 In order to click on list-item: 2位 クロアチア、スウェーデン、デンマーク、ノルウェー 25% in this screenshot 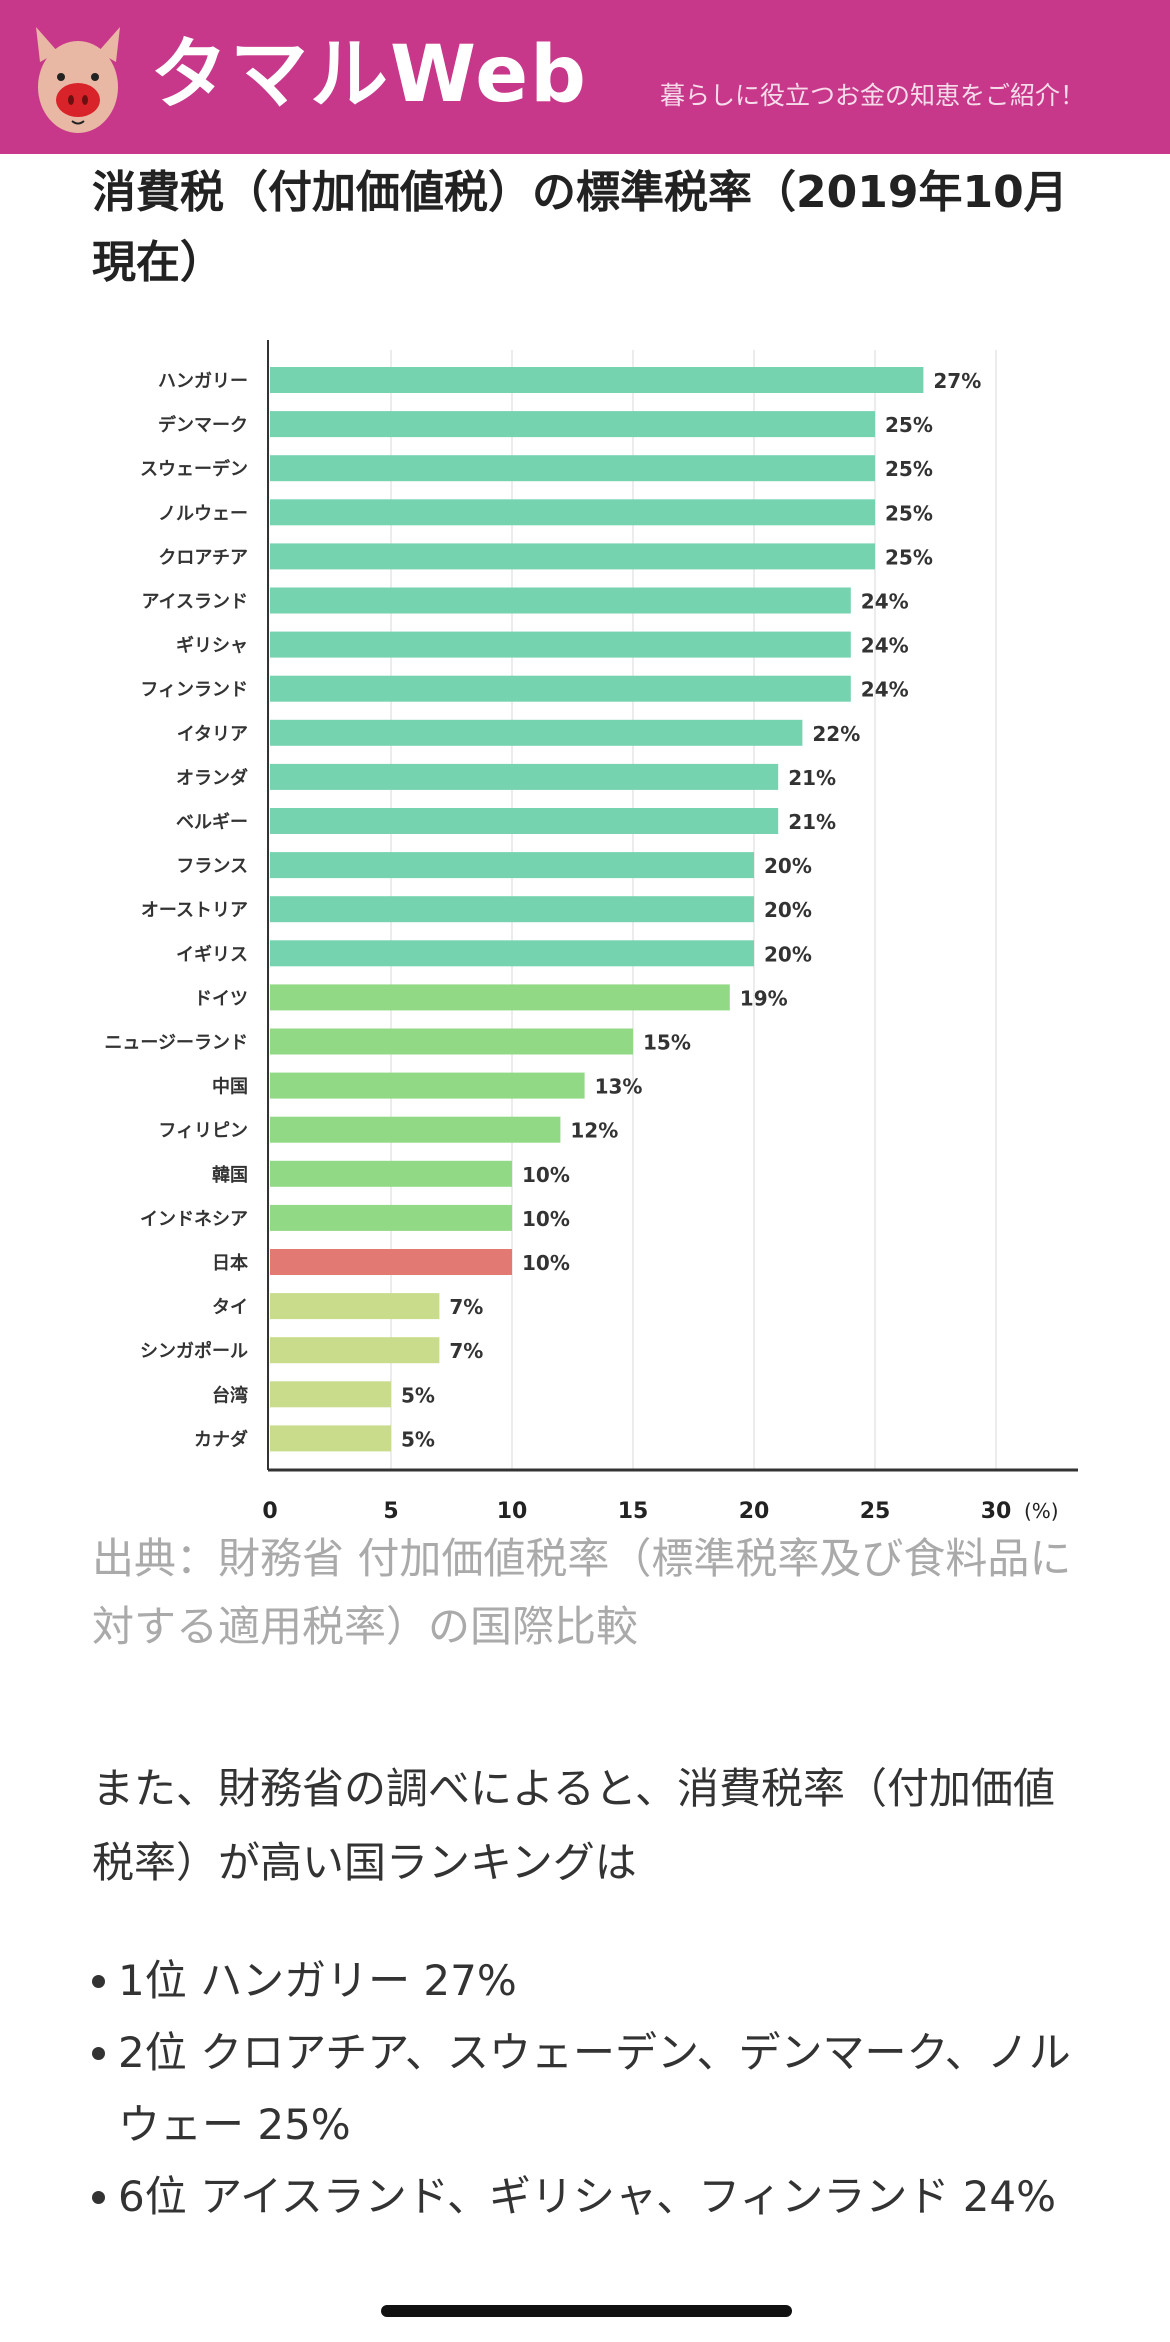, I will do `click(592, 2089)`.